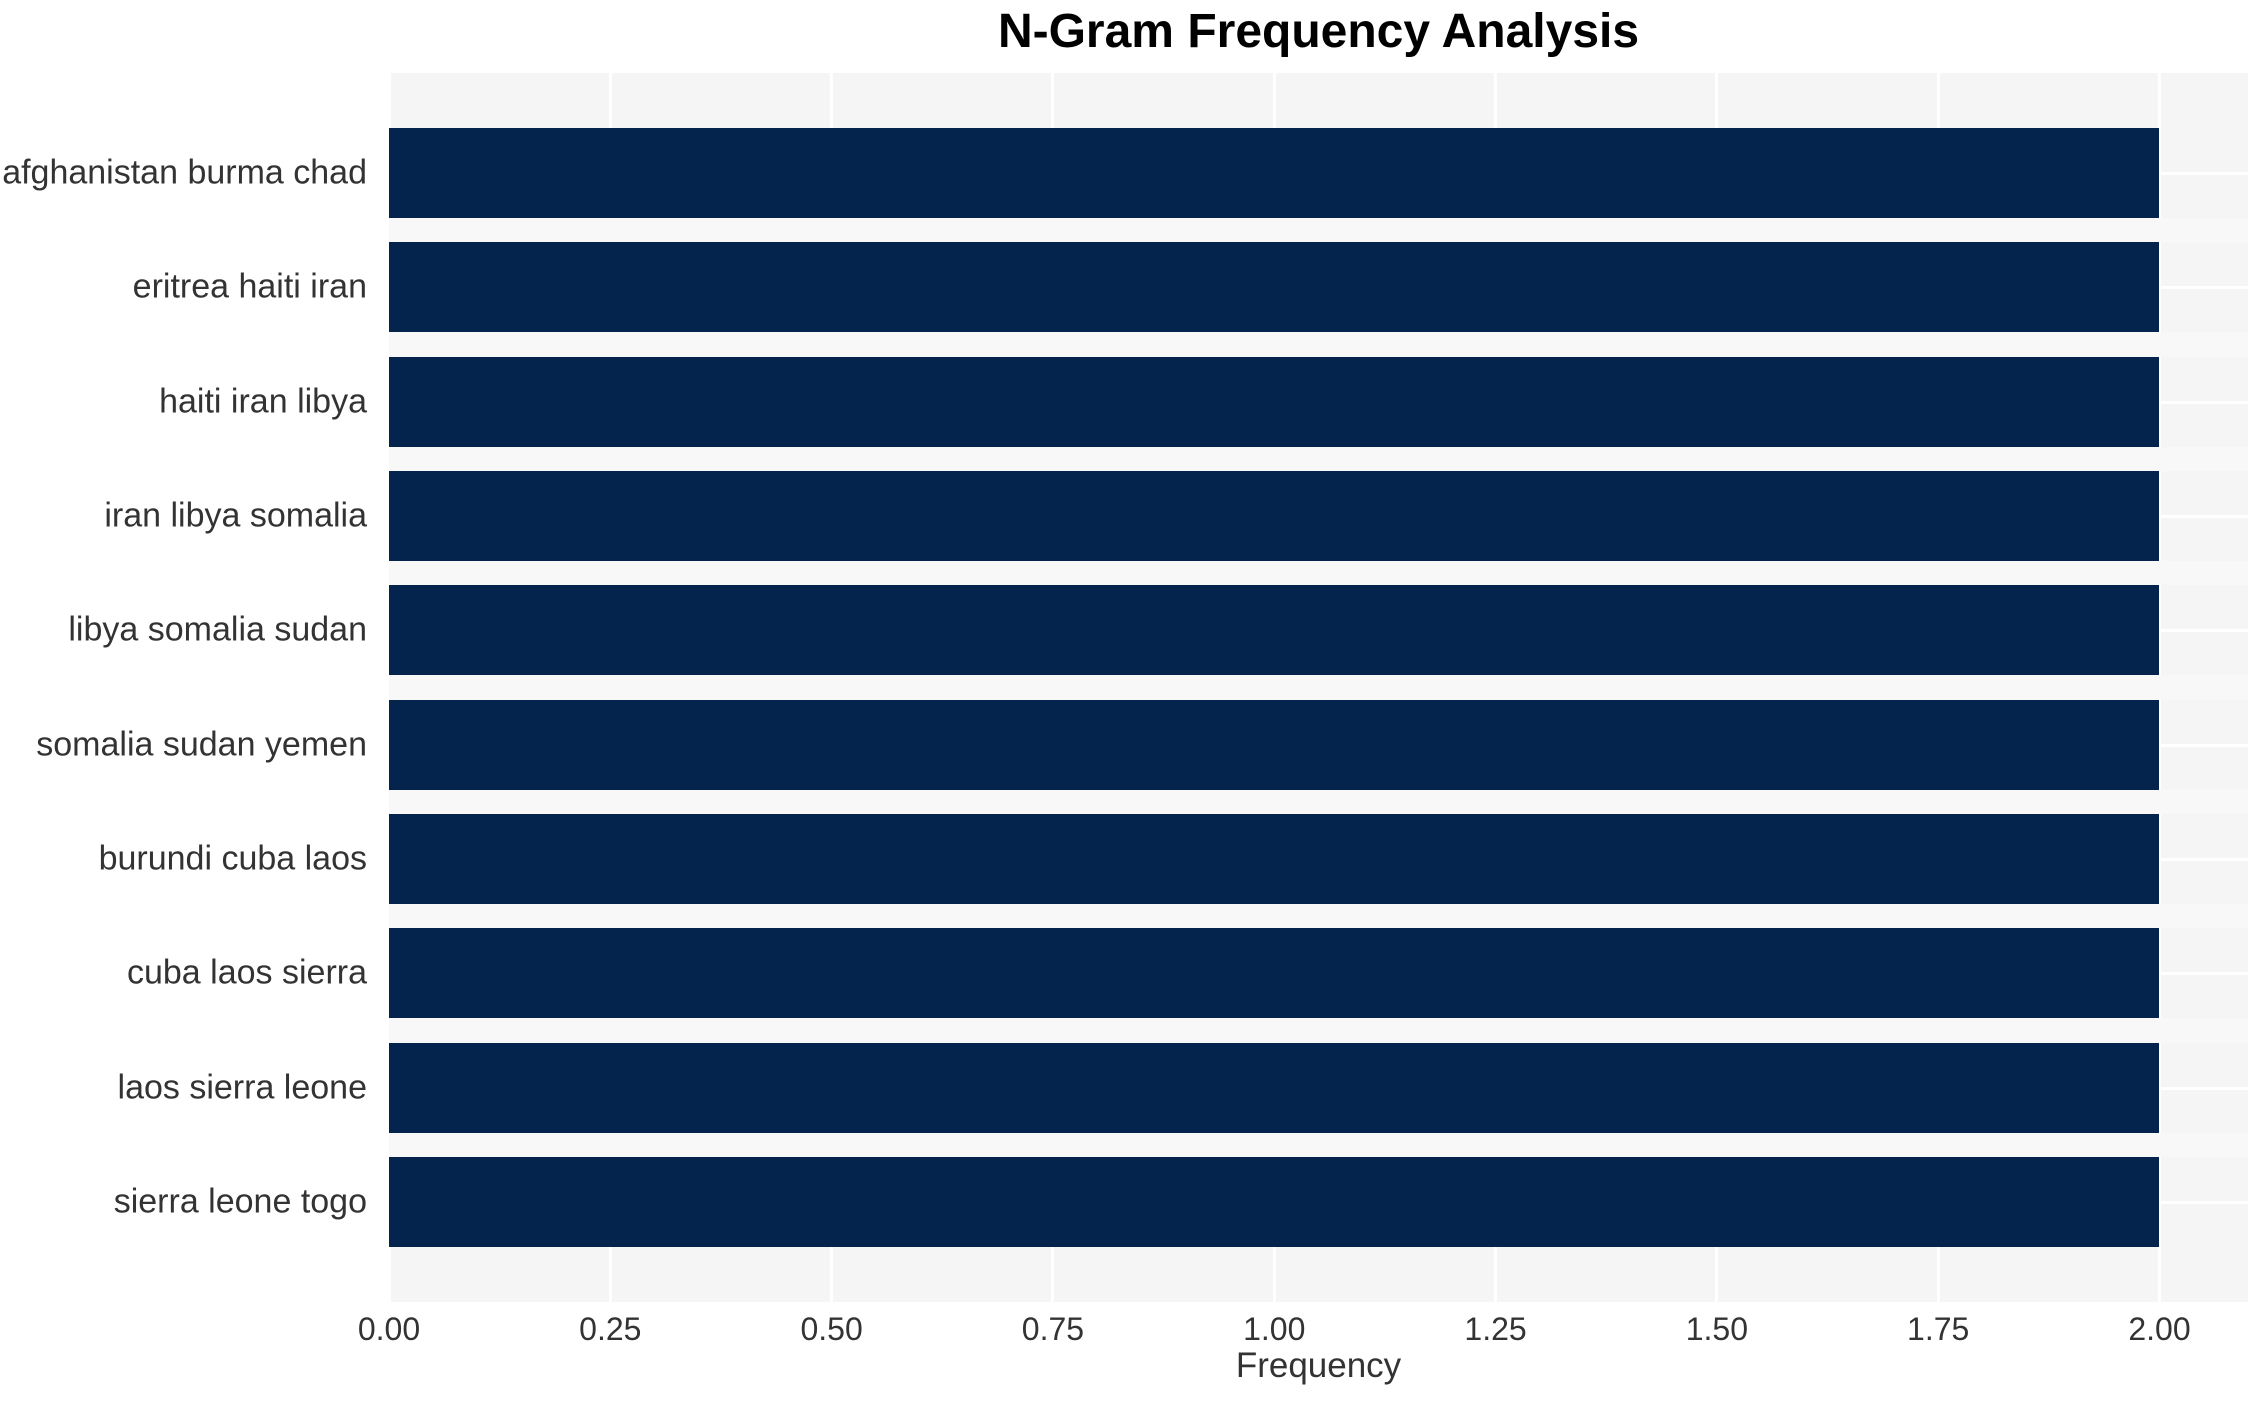 The height and width of the screenshot is (1402, 2267). What do you see at coordinates (240, 1201) in the screenshot?
I see `y-tick-label: sierra leone togo` at bounding box center [240, 1201].